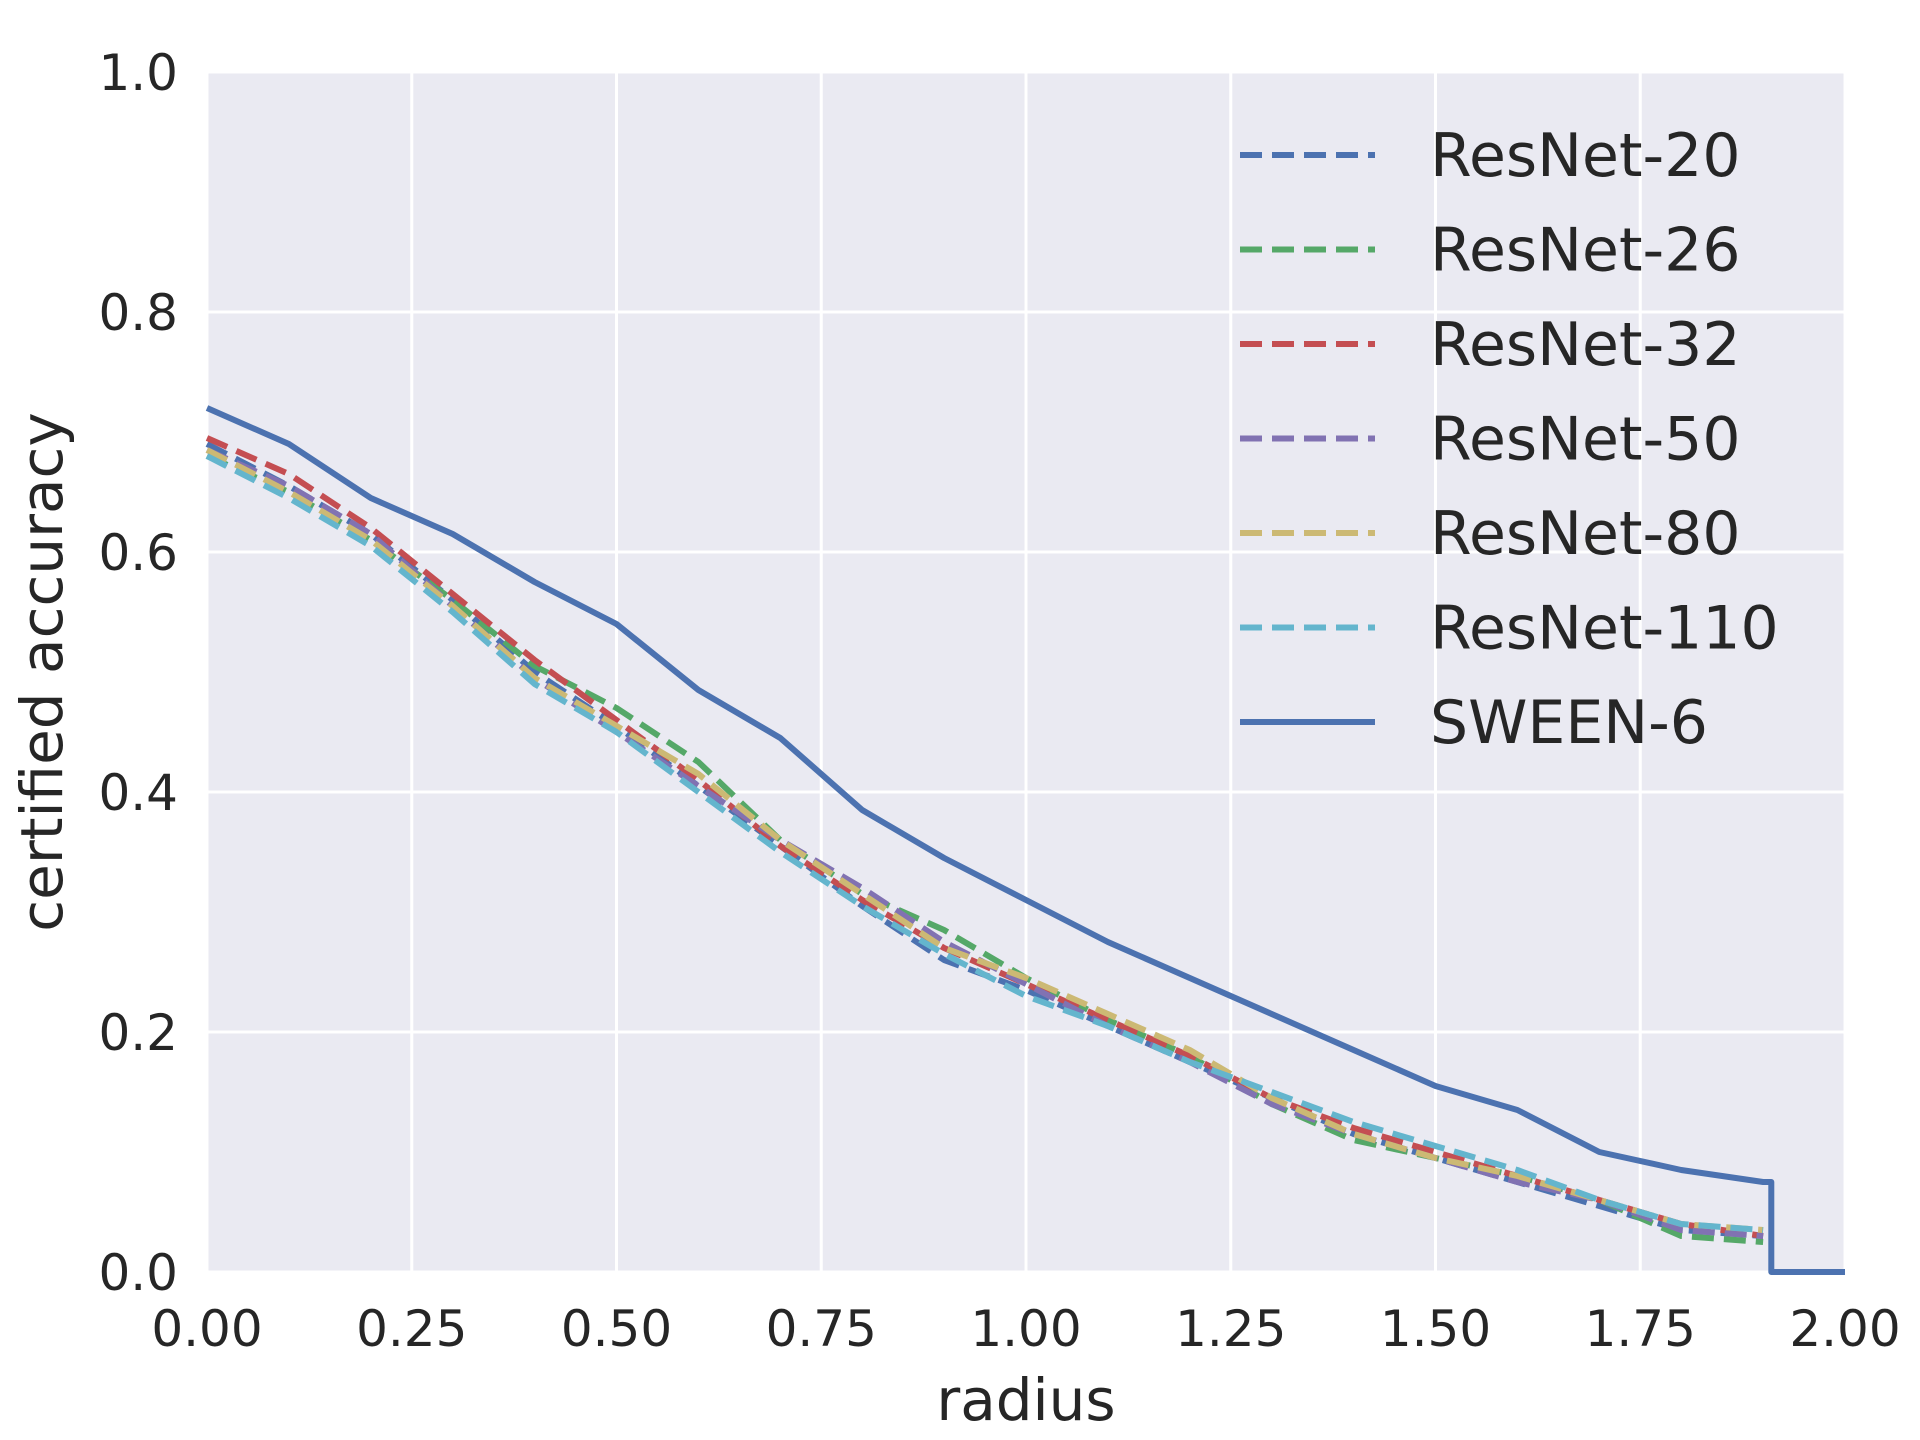 This screenshot has width=1920, height=1440. Describe the element at coordinates (1569, 723) in the screenshot. I see `legend-label-sween-6: SWEEN-6` at that location.